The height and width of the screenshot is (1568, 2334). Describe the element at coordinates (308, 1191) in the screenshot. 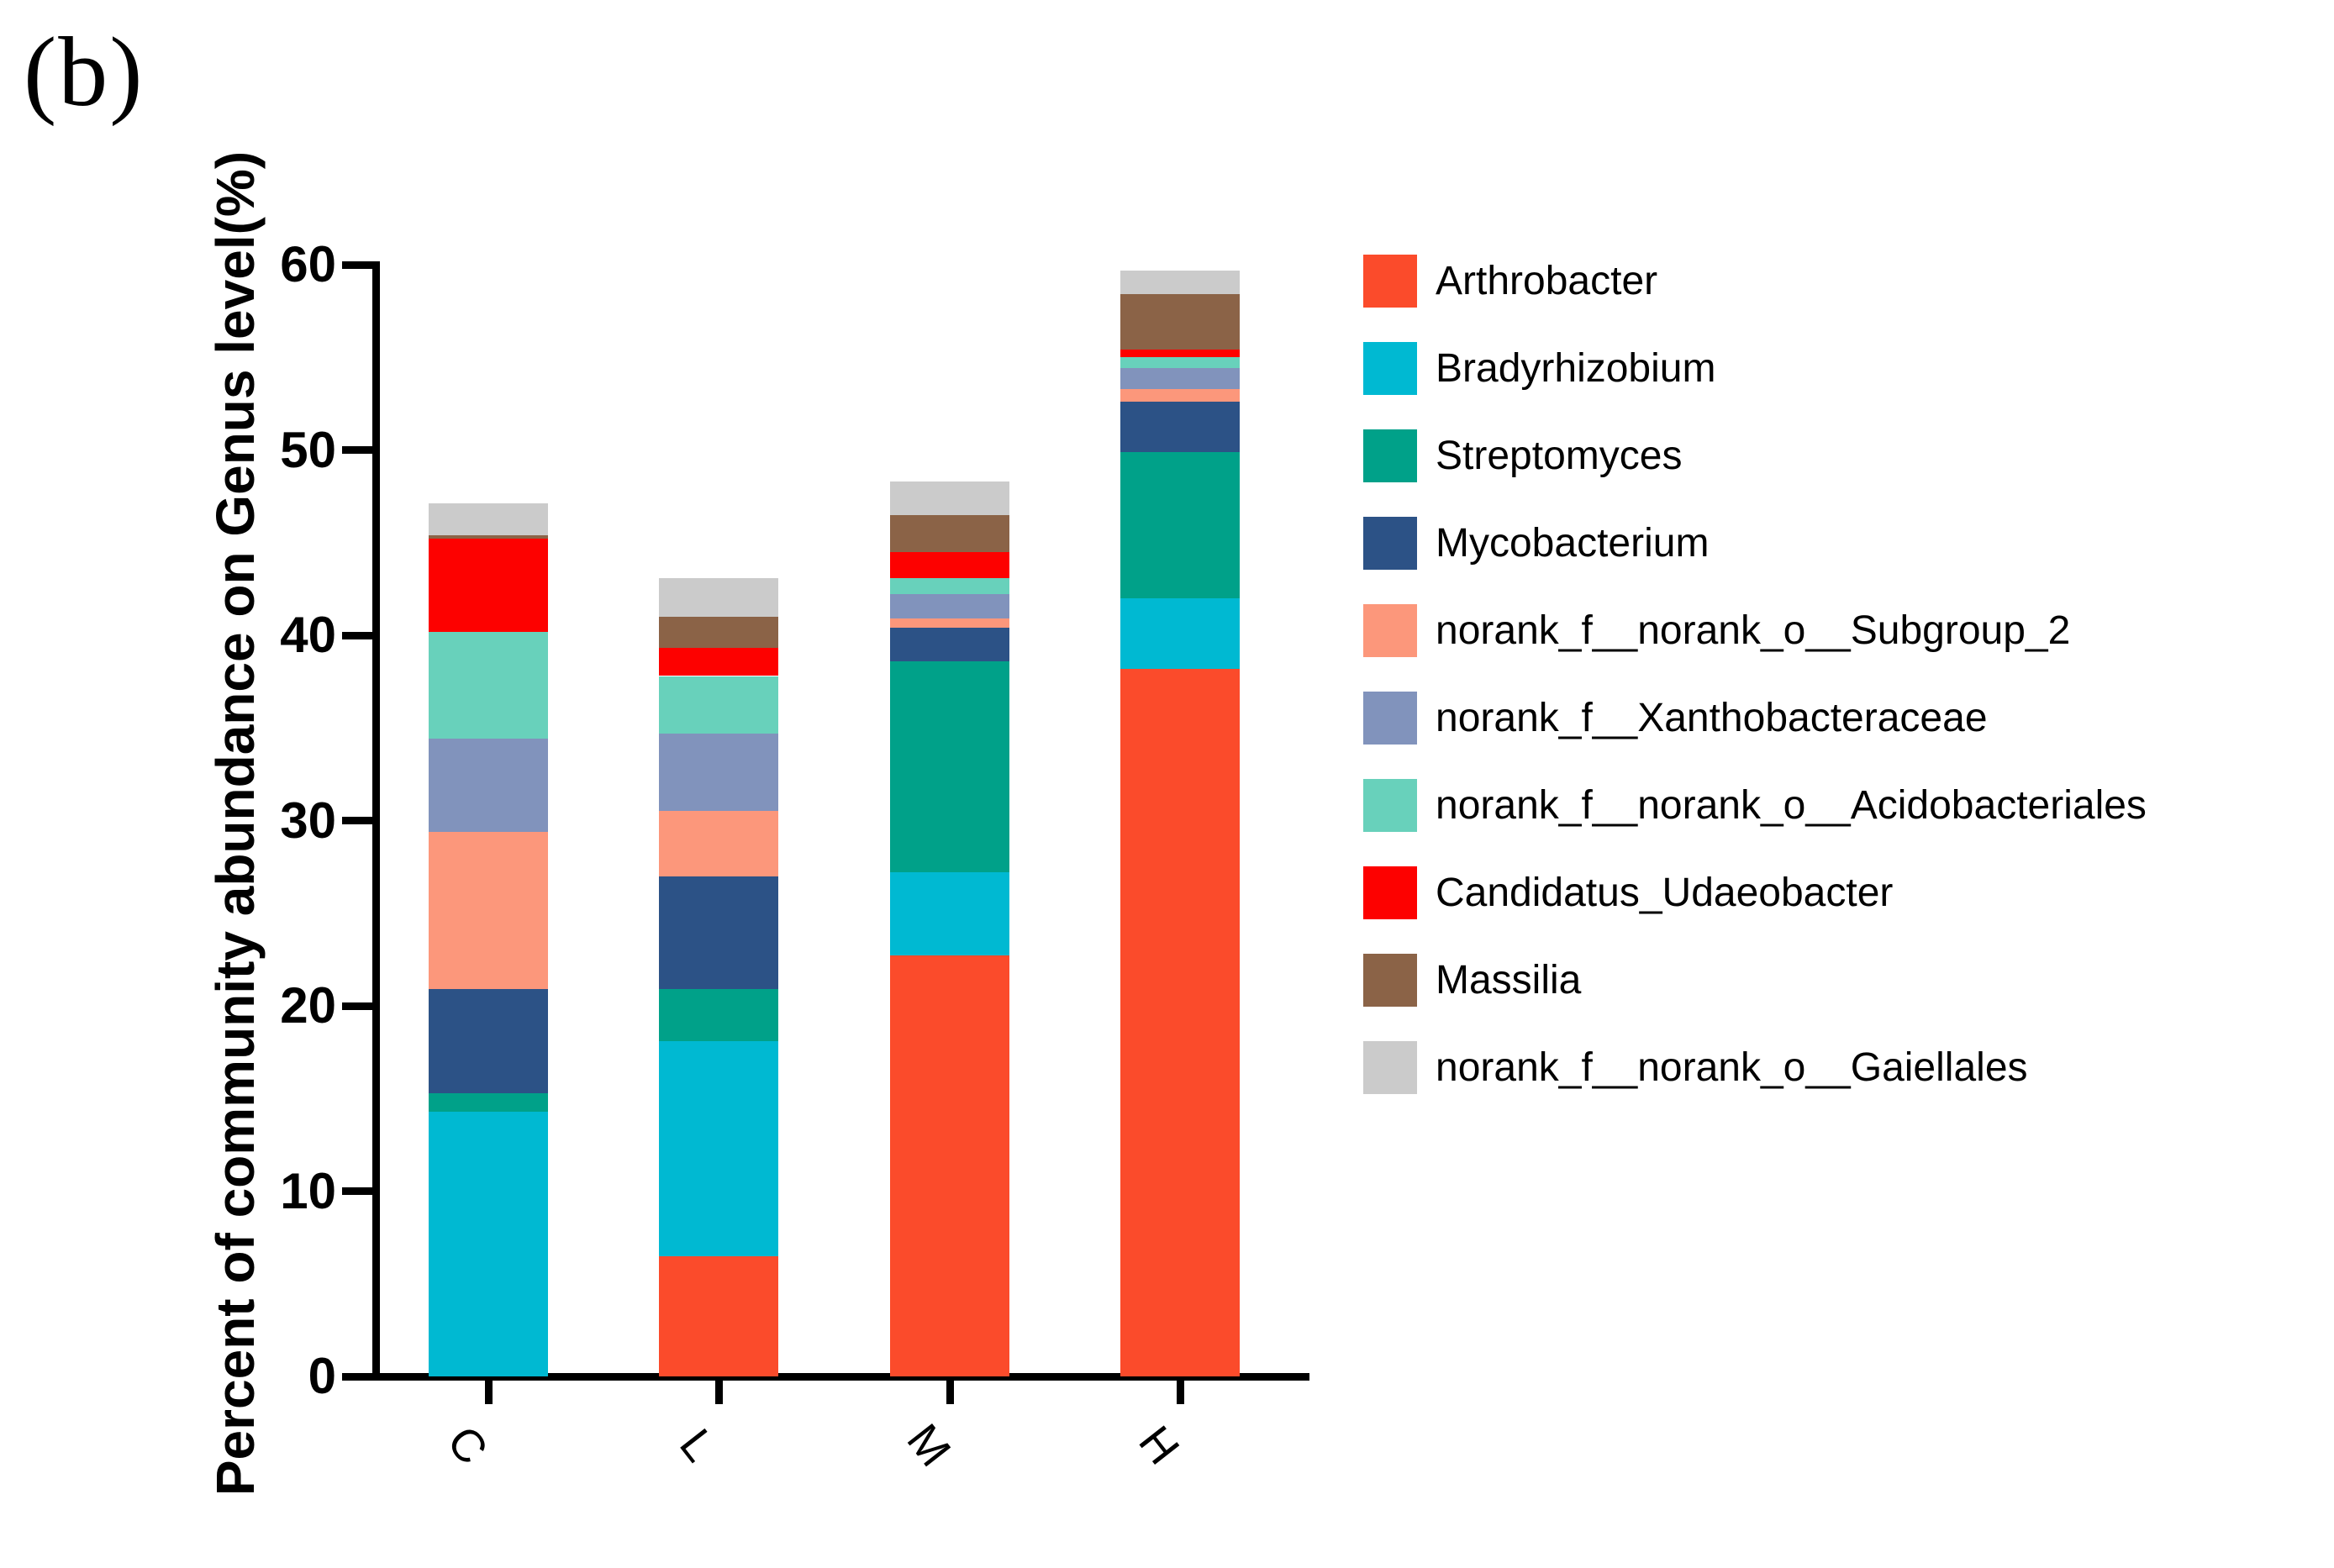

I see `y-tick-label: 10` at that location.